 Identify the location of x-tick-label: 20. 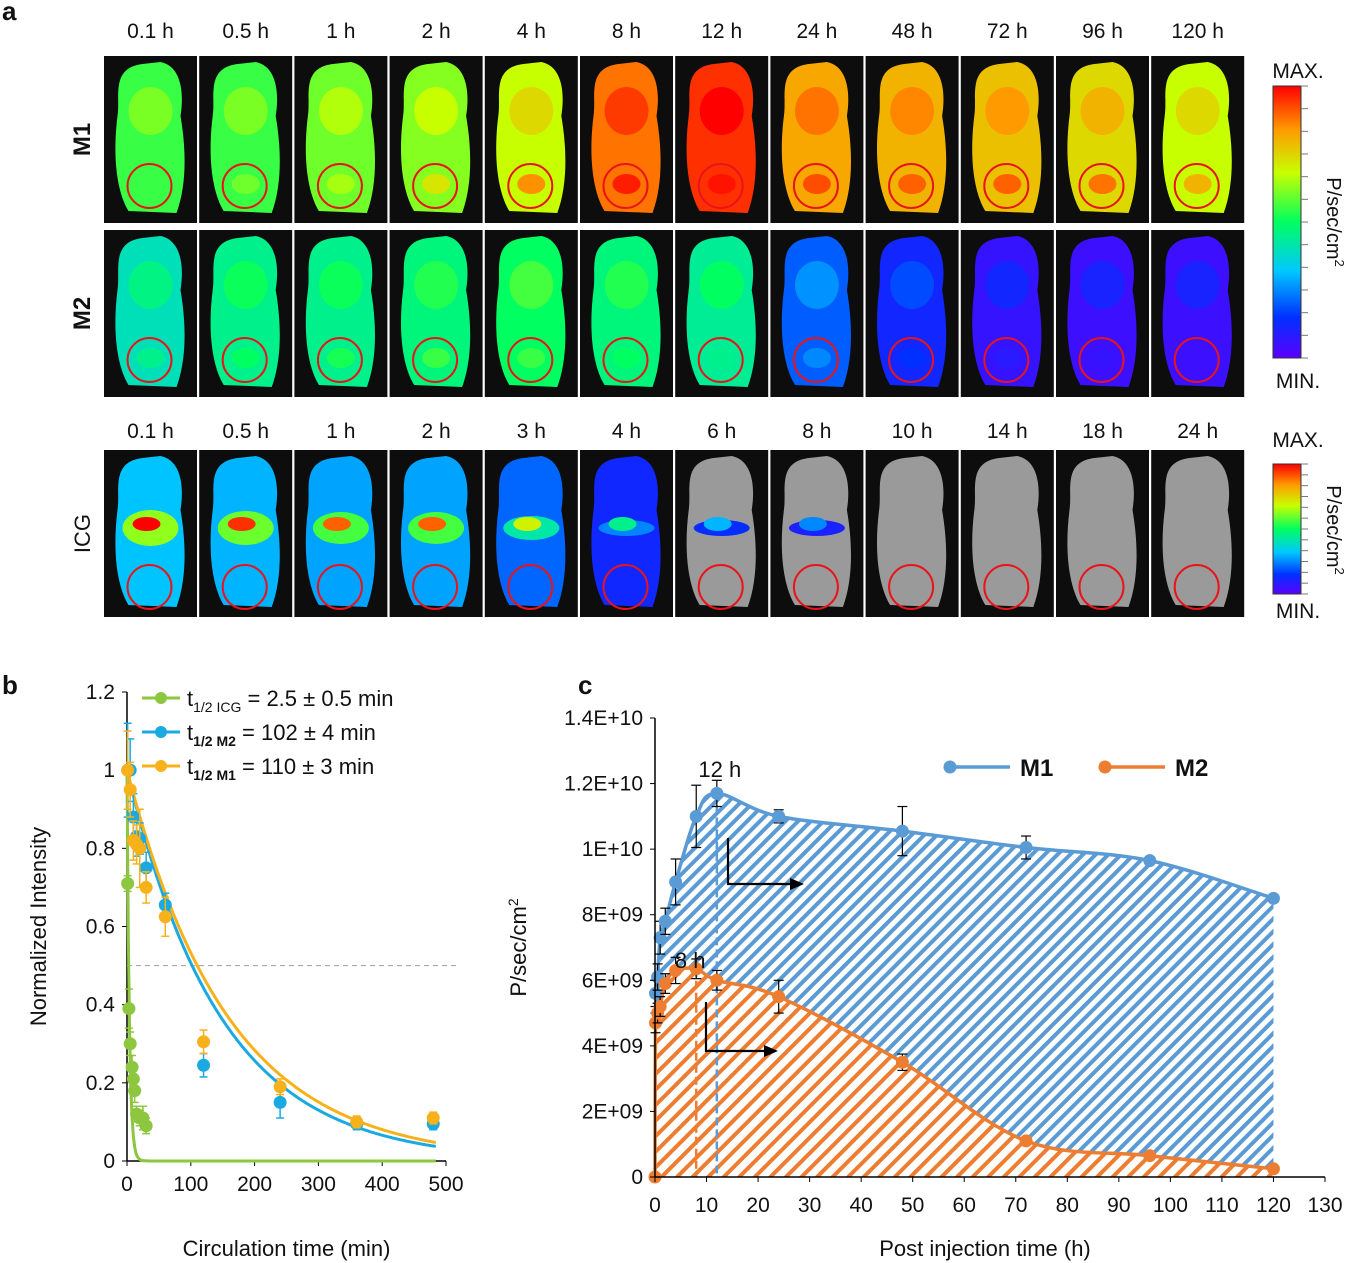
(757, 1205).